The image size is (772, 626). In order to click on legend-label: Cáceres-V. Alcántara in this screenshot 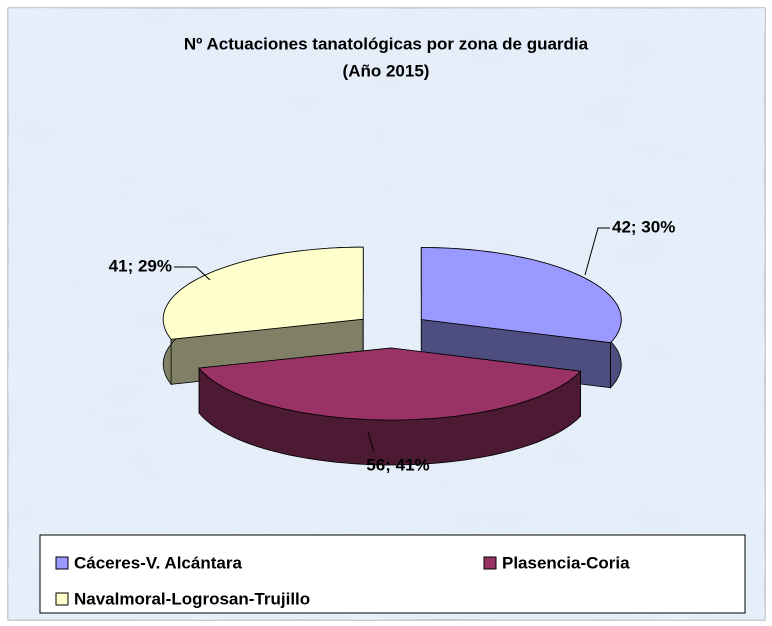, I will do `click(158, 562)`.